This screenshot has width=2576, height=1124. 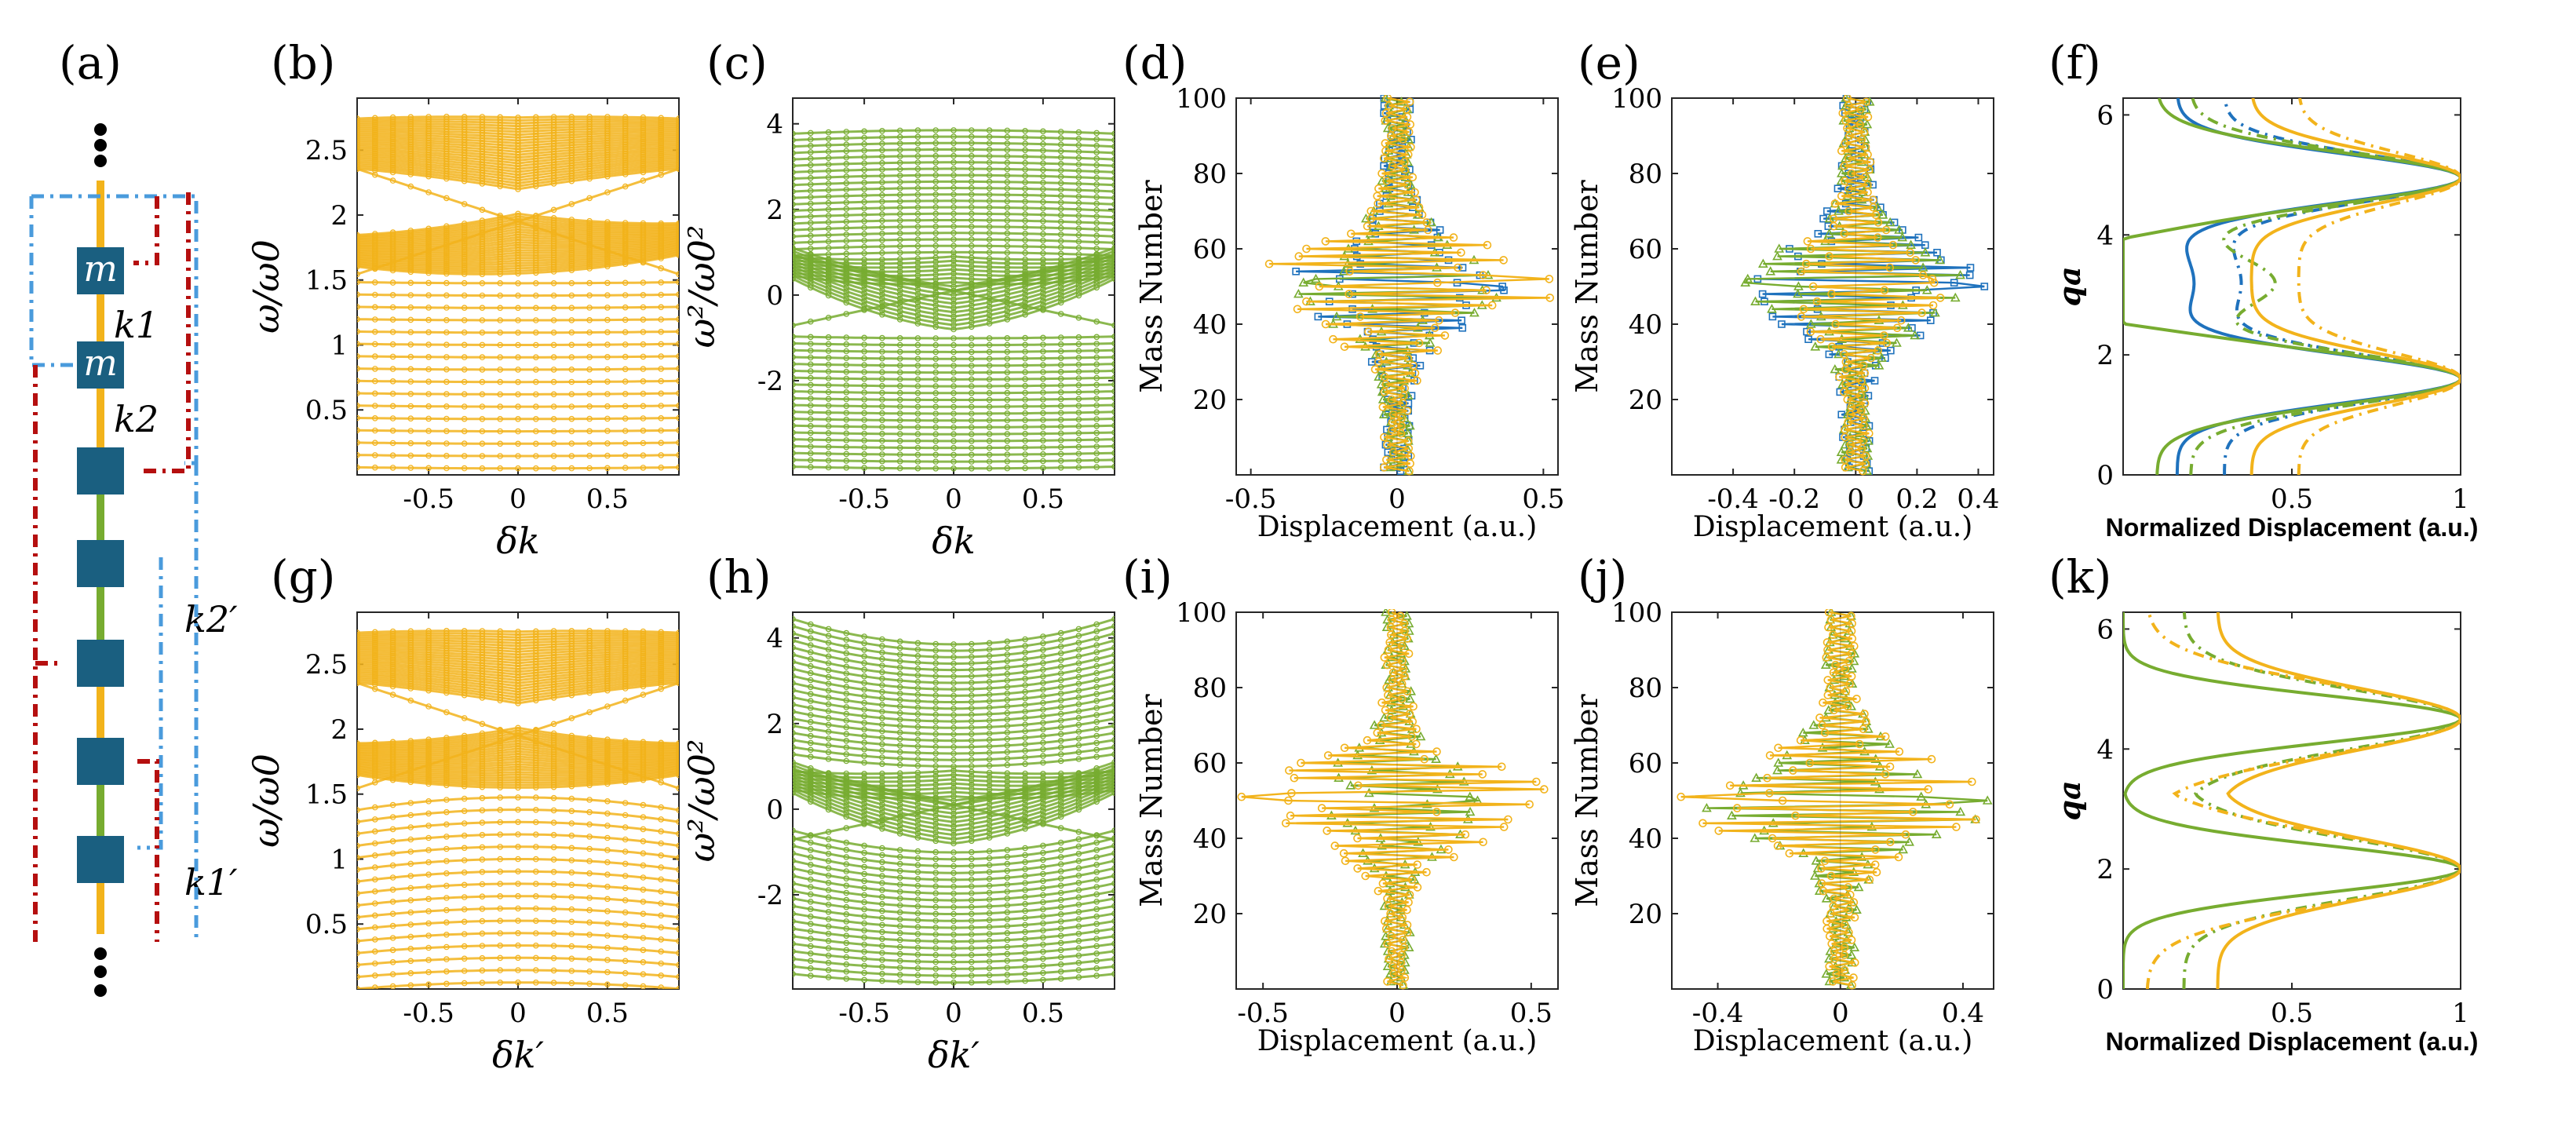 I want to click on y-tick-label: 100, so click(x=1636, y=99).